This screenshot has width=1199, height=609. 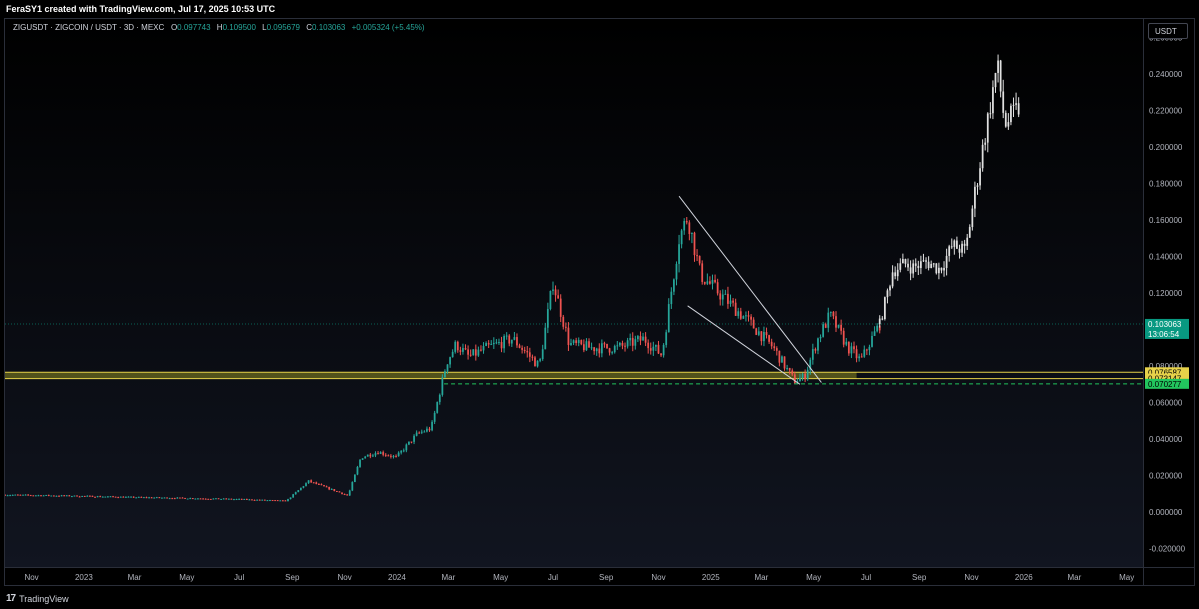 I want to click on x-tick-label: Jul, so click(x=866, y=577).